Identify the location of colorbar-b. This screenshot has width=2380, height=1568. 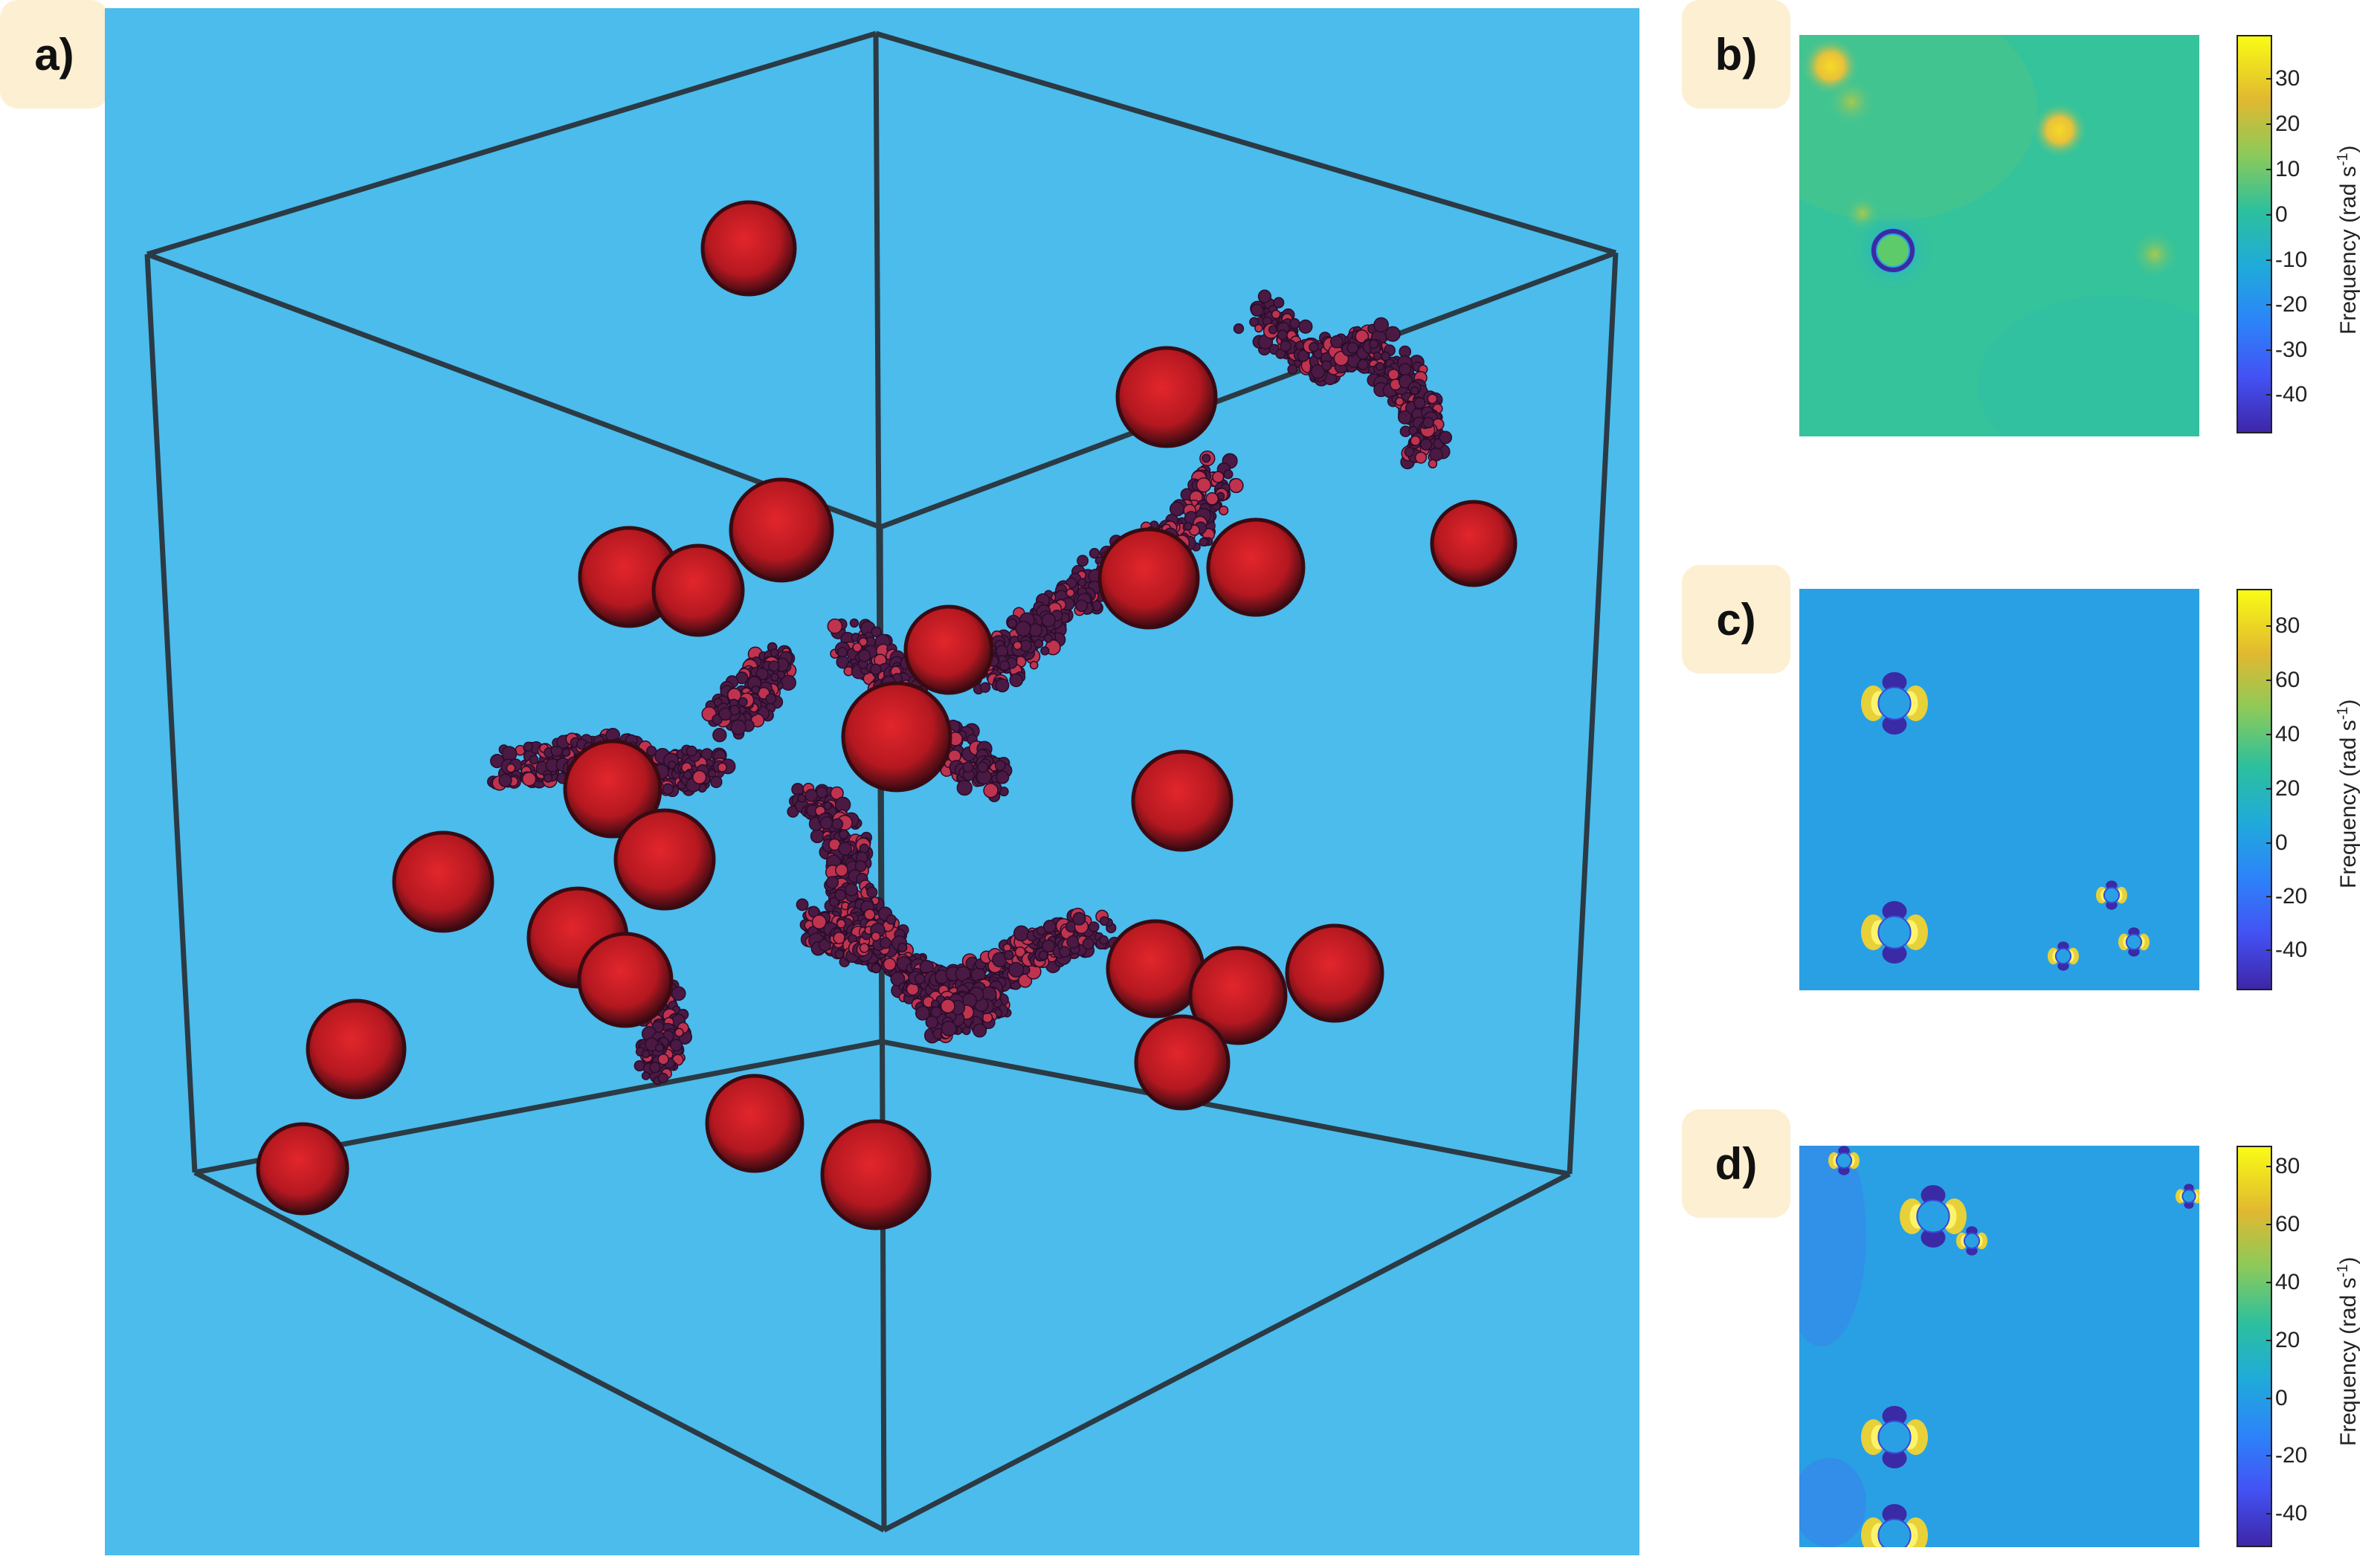
(2254, 234).